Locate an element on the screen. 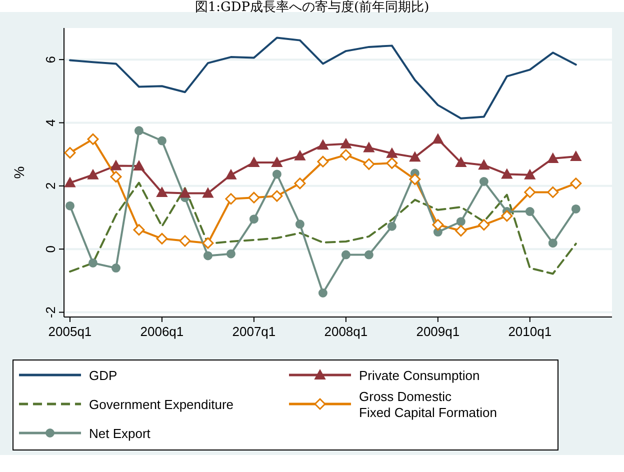  x-tick-label: 2008q1 is located at coordinates (346, 331).